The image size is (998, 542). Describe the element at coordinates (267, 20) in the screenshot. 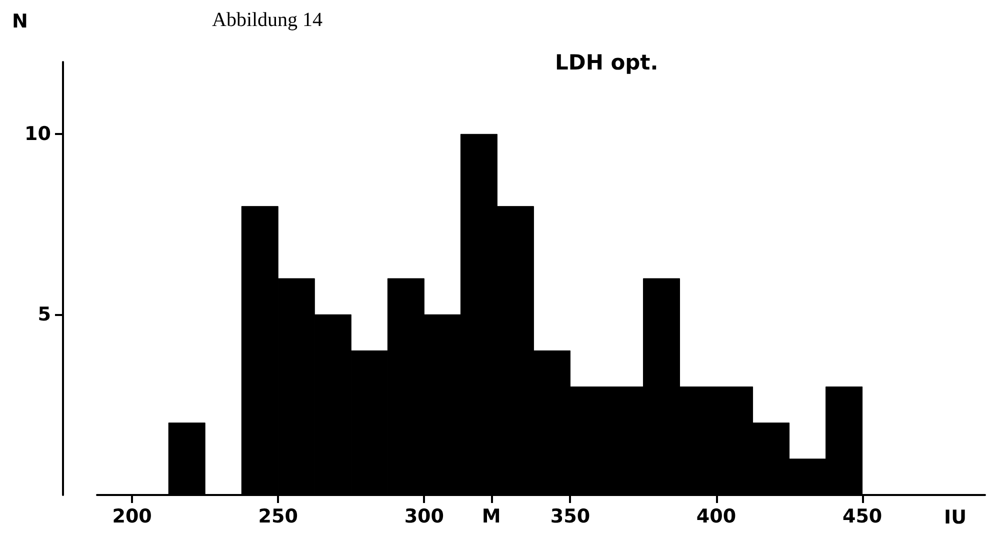

I see `chart-subtitle: Abbildung 14` at that location.